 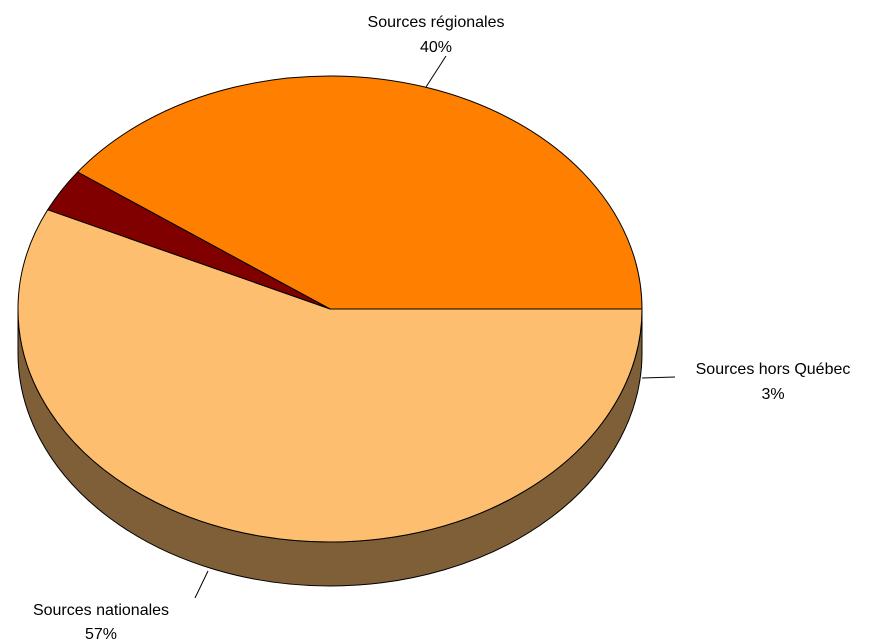 I want to click on slice-label-sources-hors-quebec: Sources hors Québec, so click(x=773, y=369).